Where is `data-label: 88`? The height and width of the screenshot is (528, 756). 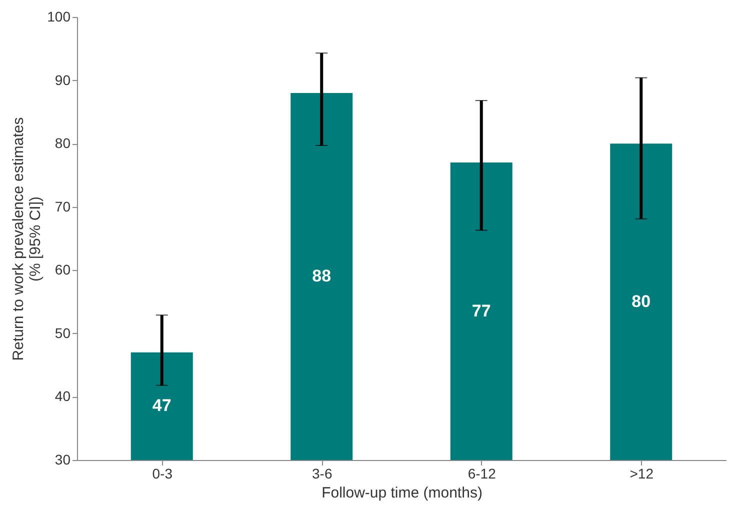
data-label: 88 is located at coordinates (322, 276).